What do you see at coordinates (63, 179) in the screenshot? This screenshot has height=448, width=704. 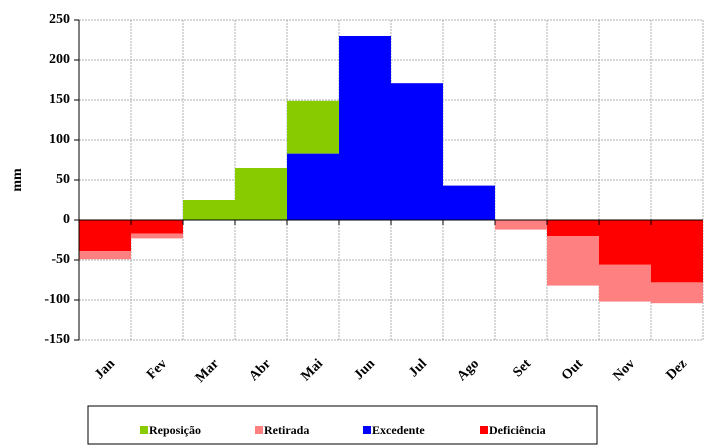 I see `y-tick-label: 50` at bounding box center [63, 179].